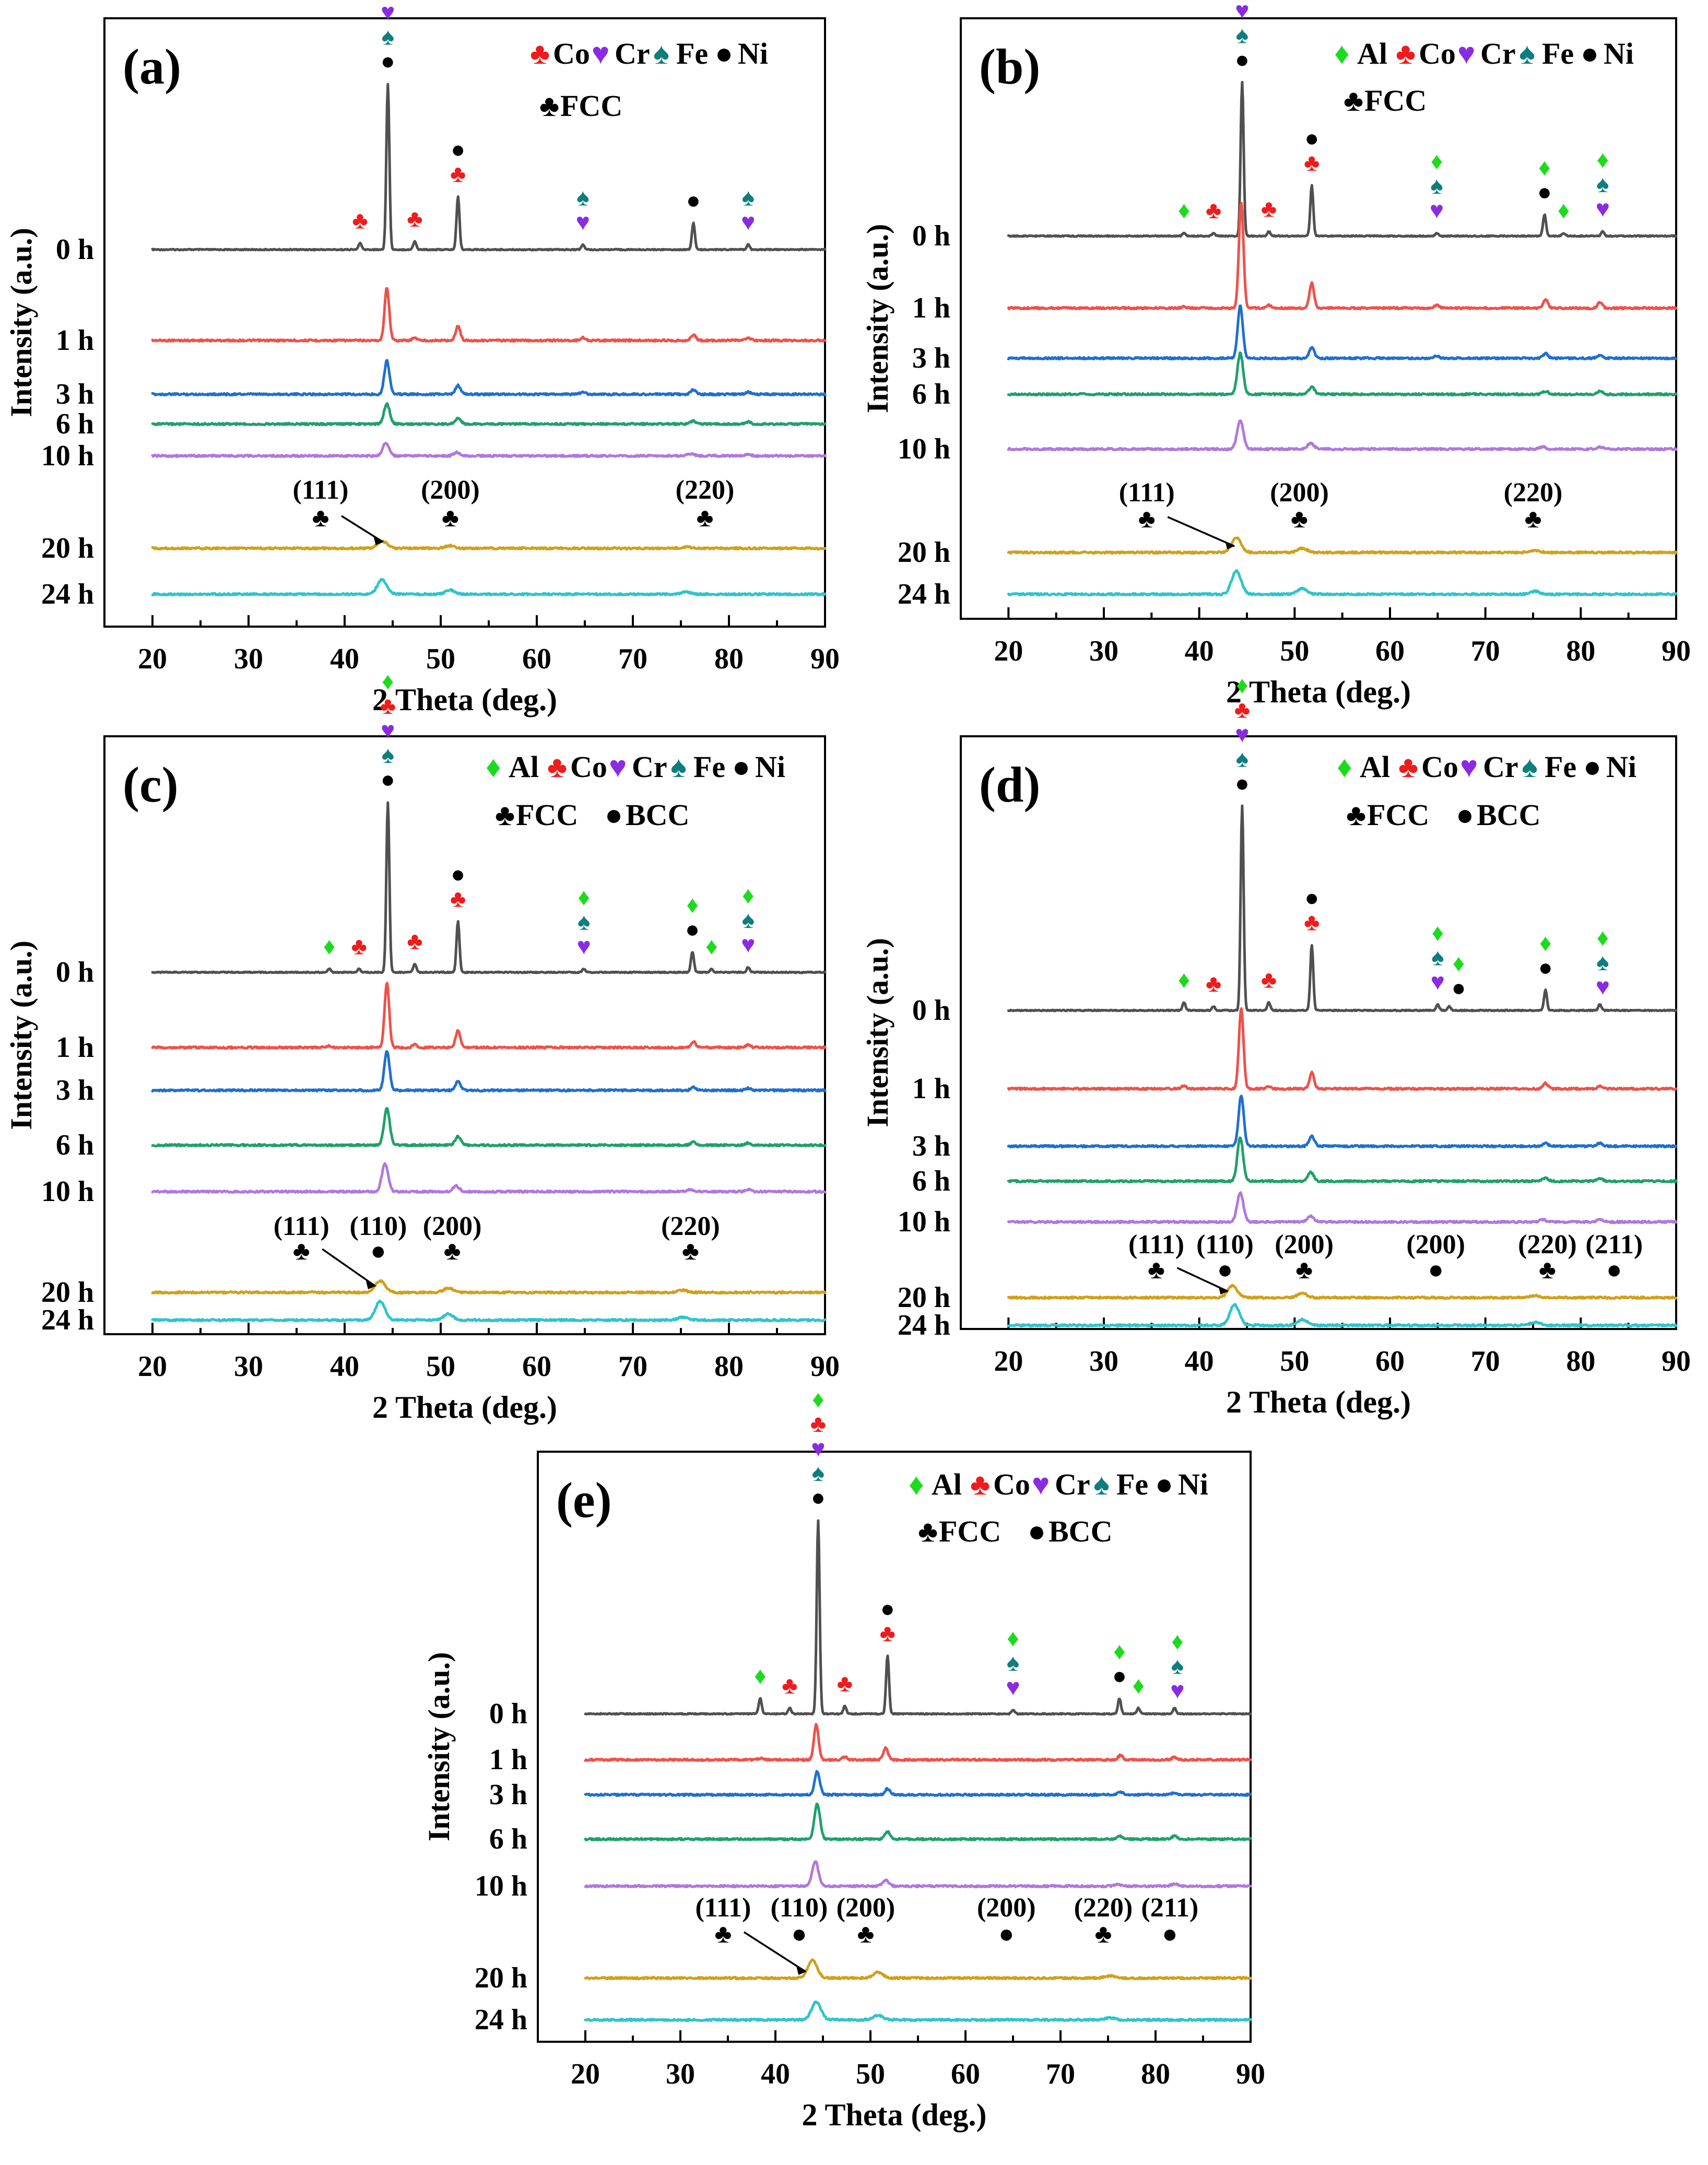  Describe the element at coordinates (489, 588) in the screenshot. I see `trace-24h` at that location.